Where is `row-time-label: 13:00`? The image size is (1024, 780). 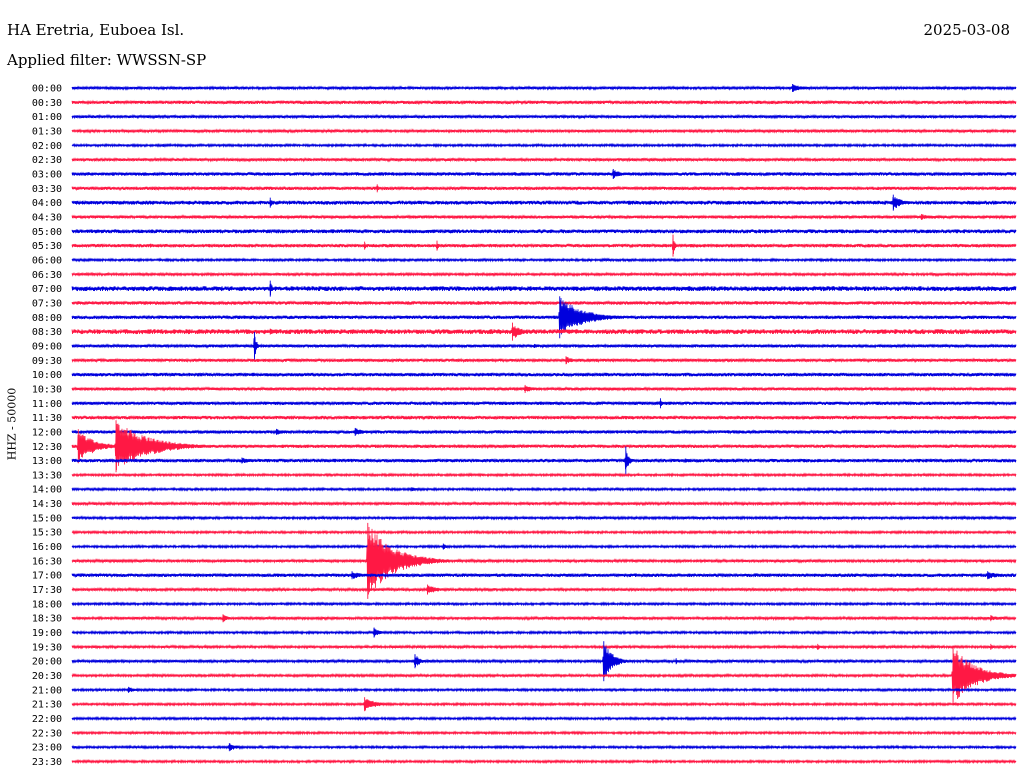 row-time-label: 13:00 is located at coordinates (47, 461).